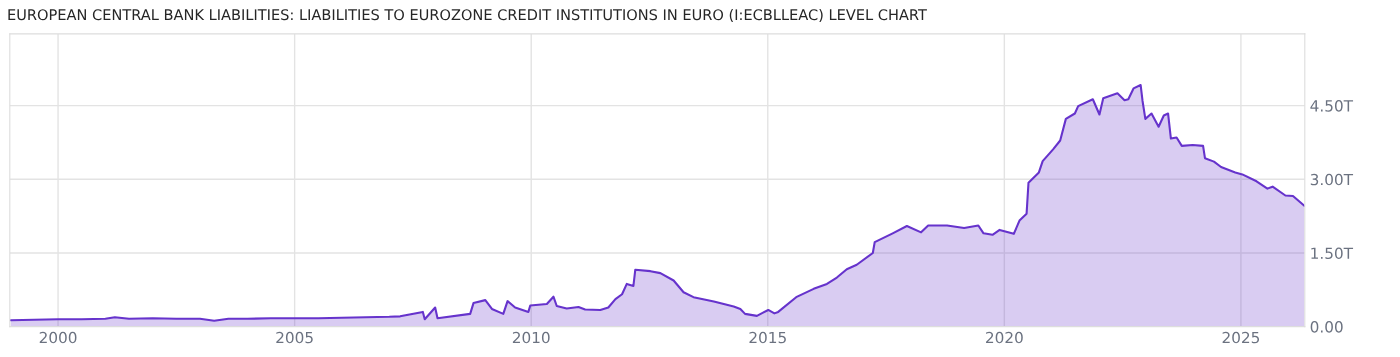 Image resolution: width=1400 pixels, height=357 pixels. I want to click on x-tick-label: 2000, so click(58, 337).